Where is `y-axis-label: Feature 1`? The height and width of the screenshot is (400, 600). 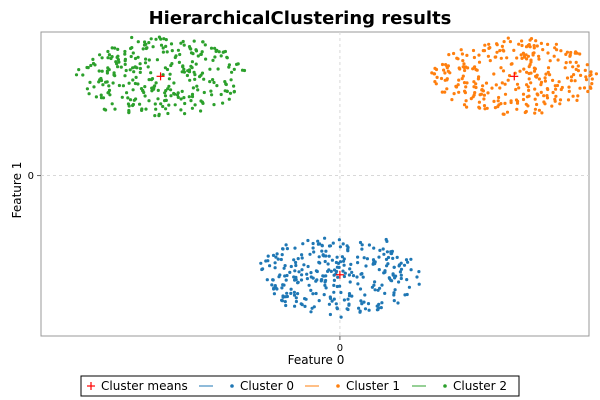 y-axis-label: Feature 1 is located at coordinates (17, 190).